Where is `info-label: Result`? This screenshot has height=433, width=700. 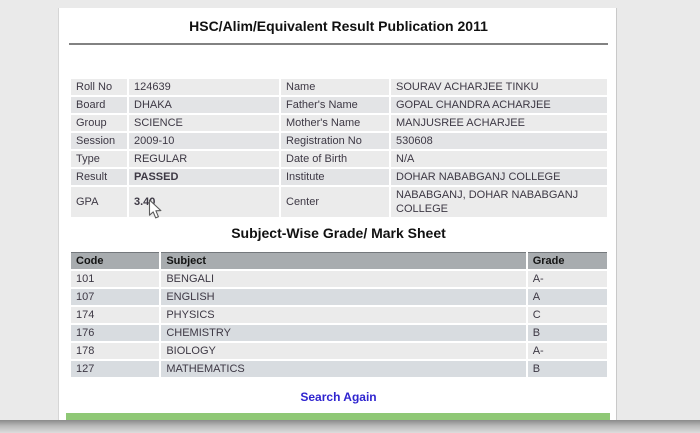
info-label: Result is located at coordinates (99, 177).